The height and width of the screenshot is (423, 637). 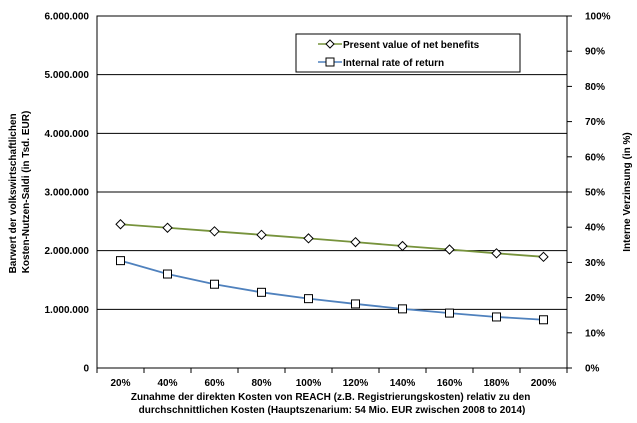 I want to click on x-axis-labels: 20% 40% 60% 80% 100% 120% 140% 160% 180% 200%, so click(x=333, y=383).